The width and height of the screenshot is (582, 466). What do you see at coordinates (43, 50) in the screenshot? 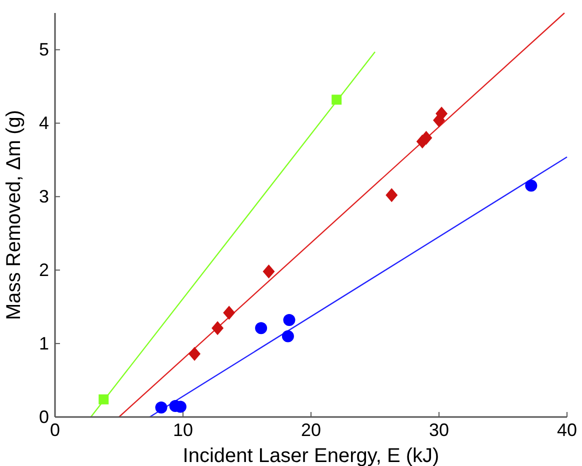
I see `y-tick-label: 5` at bounding box center [43, 50].